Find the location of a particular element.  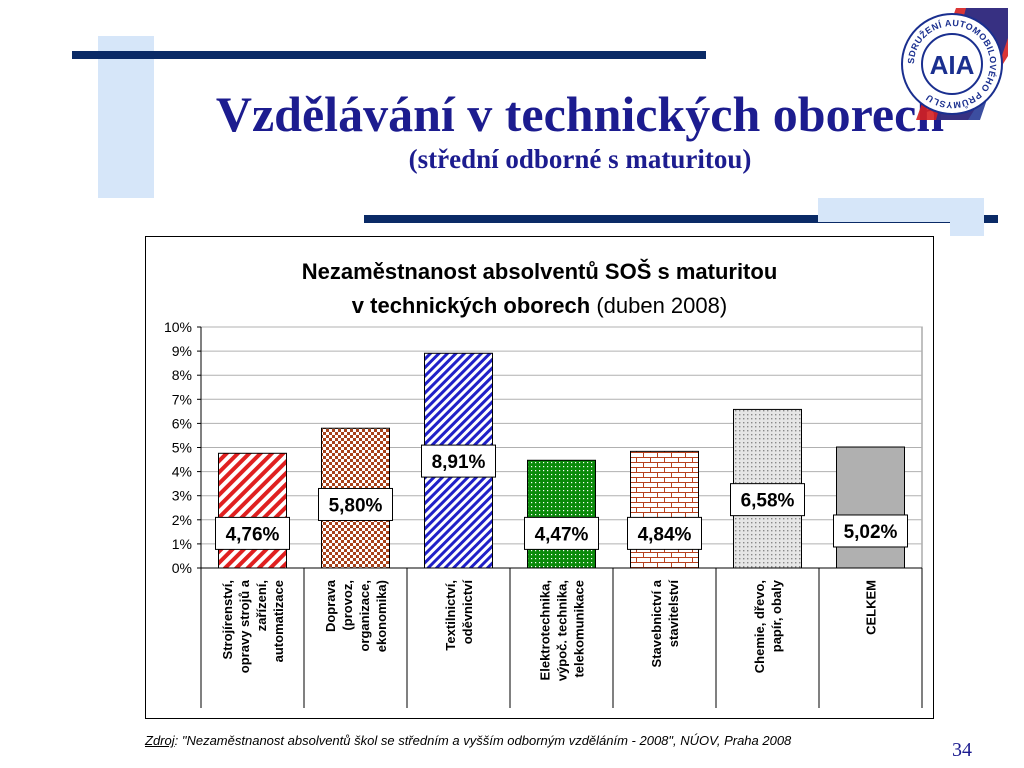

y-tick-label: 10% is located at coordinates (178, 327).